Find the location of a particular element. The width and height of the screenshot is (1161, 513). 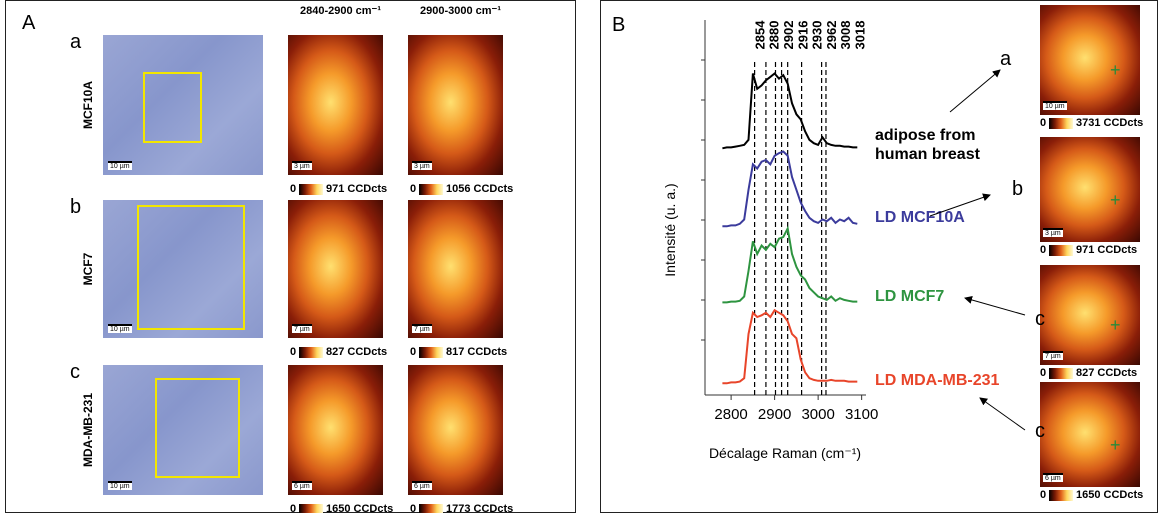

peak-label: 2930 is located at coordinates (817, 35).